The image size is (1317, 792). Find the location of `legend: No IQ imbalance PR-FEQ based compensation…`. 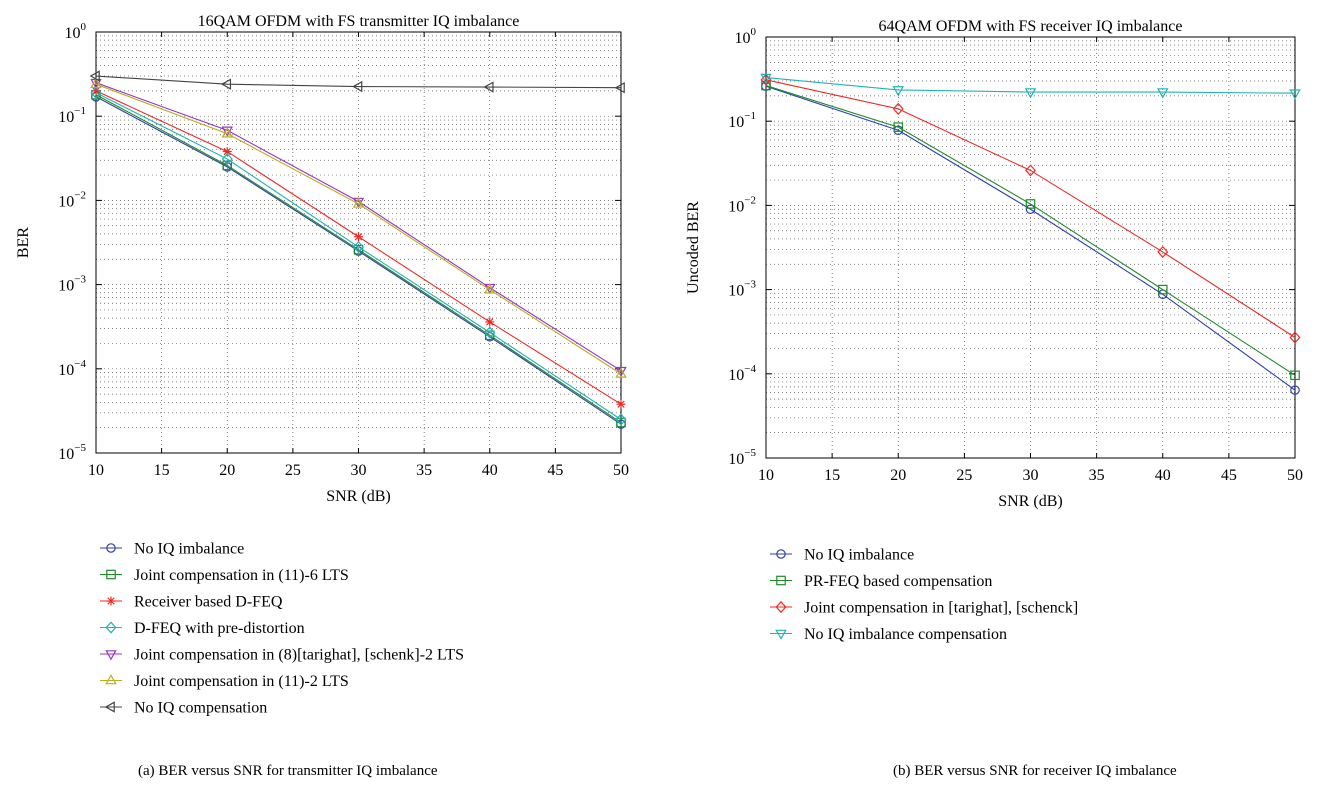

legend: No IQ imbalance PR-FEQ based compensation… is located at coordinates (924, 595).